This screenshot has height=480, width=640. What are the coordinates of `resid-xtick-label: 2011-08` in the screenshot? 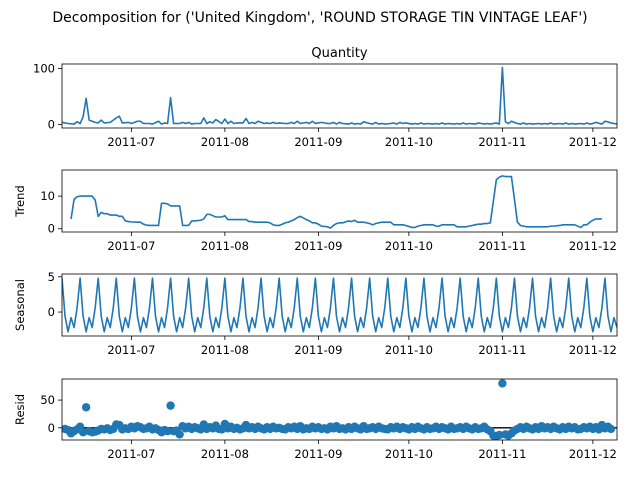 It's located at (225, 454).